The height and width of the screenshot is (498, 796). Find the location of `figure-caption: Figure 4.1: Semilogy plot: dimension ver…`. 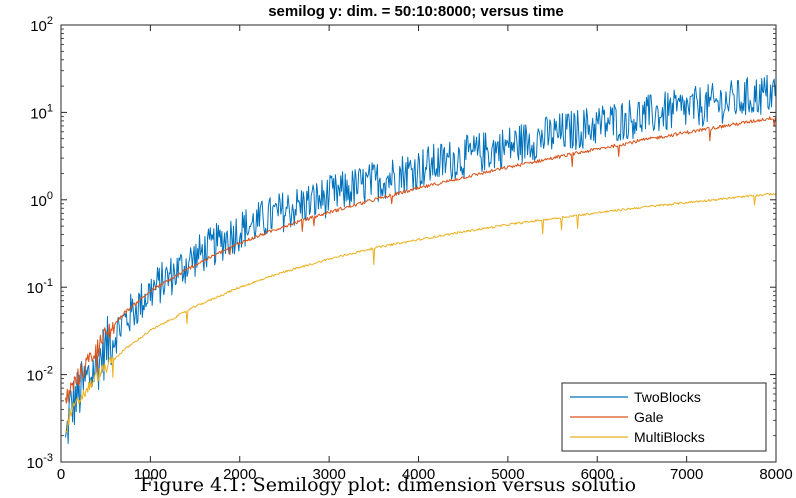

figure-caption: Figure 4.1: Semilogy plot: dimension ver… is located at coordinates (388, 485).